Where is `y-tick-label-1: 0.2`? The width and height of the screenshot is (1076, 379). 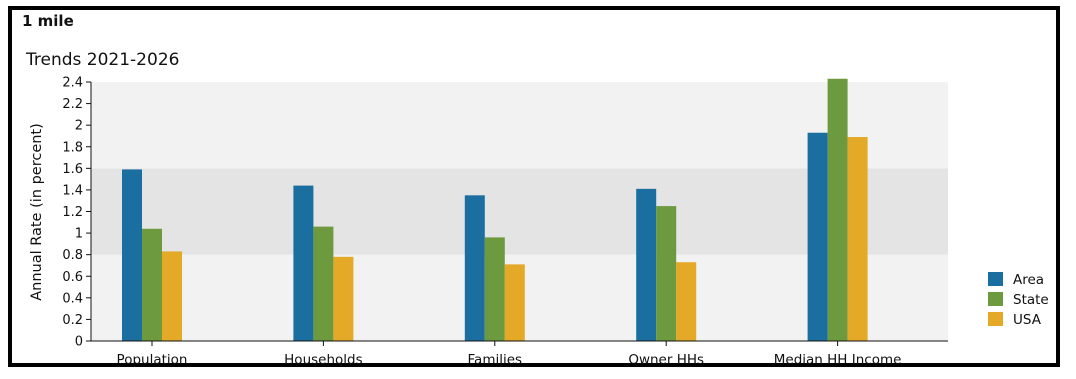 y-tick-label-1: 0.2 is located at coordinates (72, 320).